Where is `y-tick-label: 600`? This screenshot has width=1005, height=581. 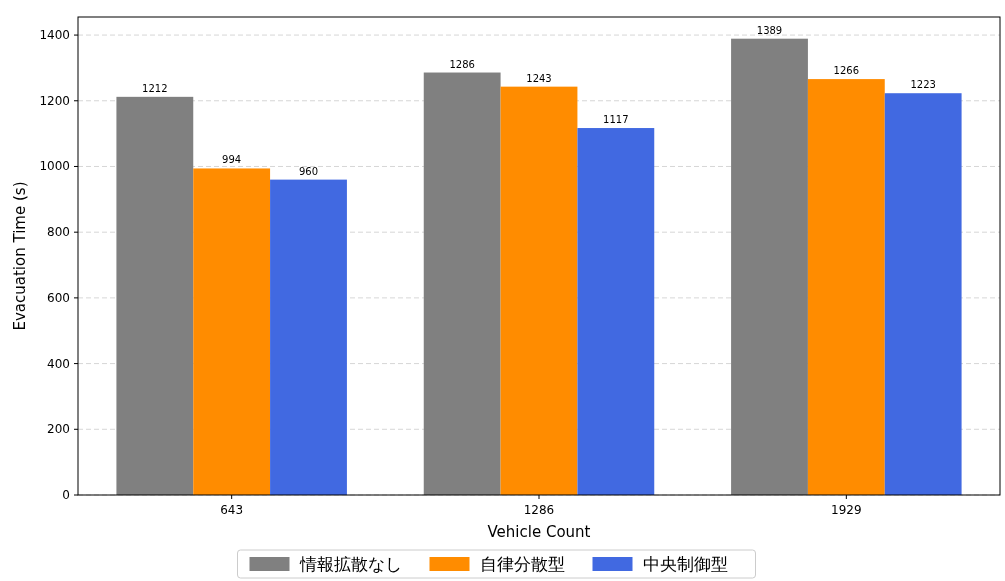 y-tick-label: 600 is located at coordinates (58, 297).